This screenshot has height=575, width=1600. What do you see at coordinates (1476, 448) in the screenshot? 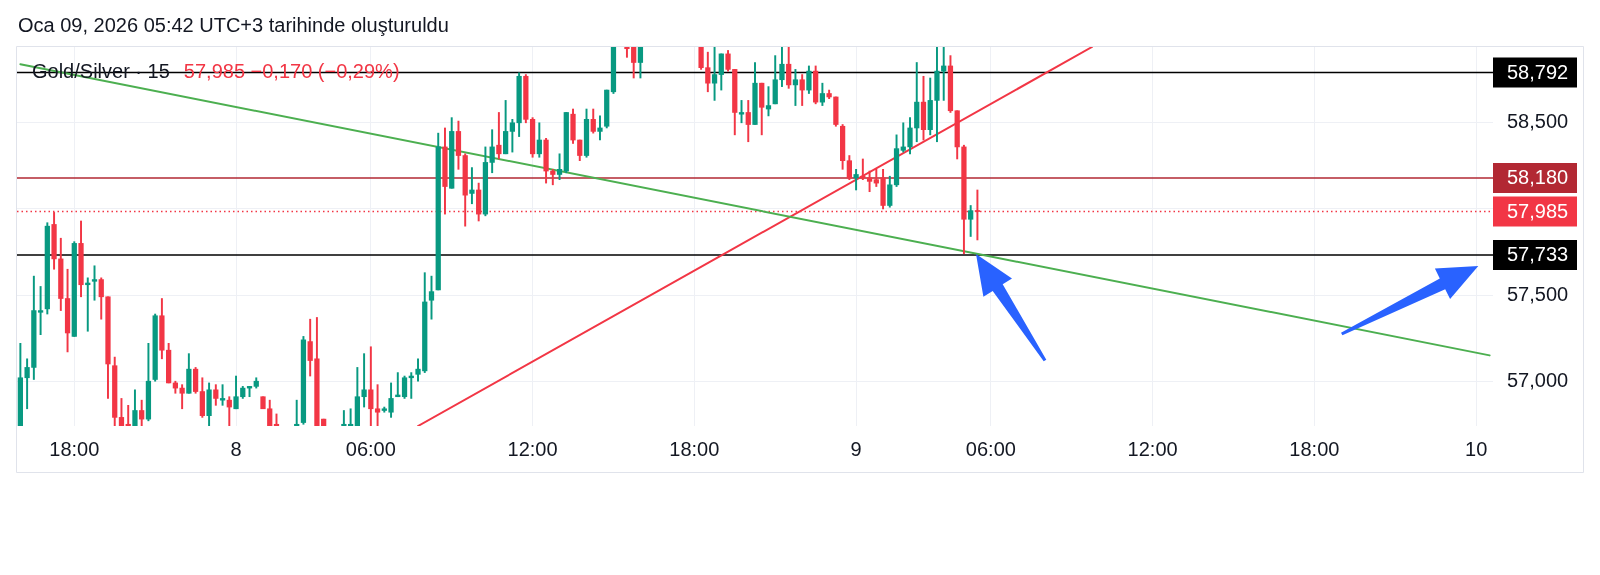
I see `x-tick-label: 10` at bounding box center [1476, 448].